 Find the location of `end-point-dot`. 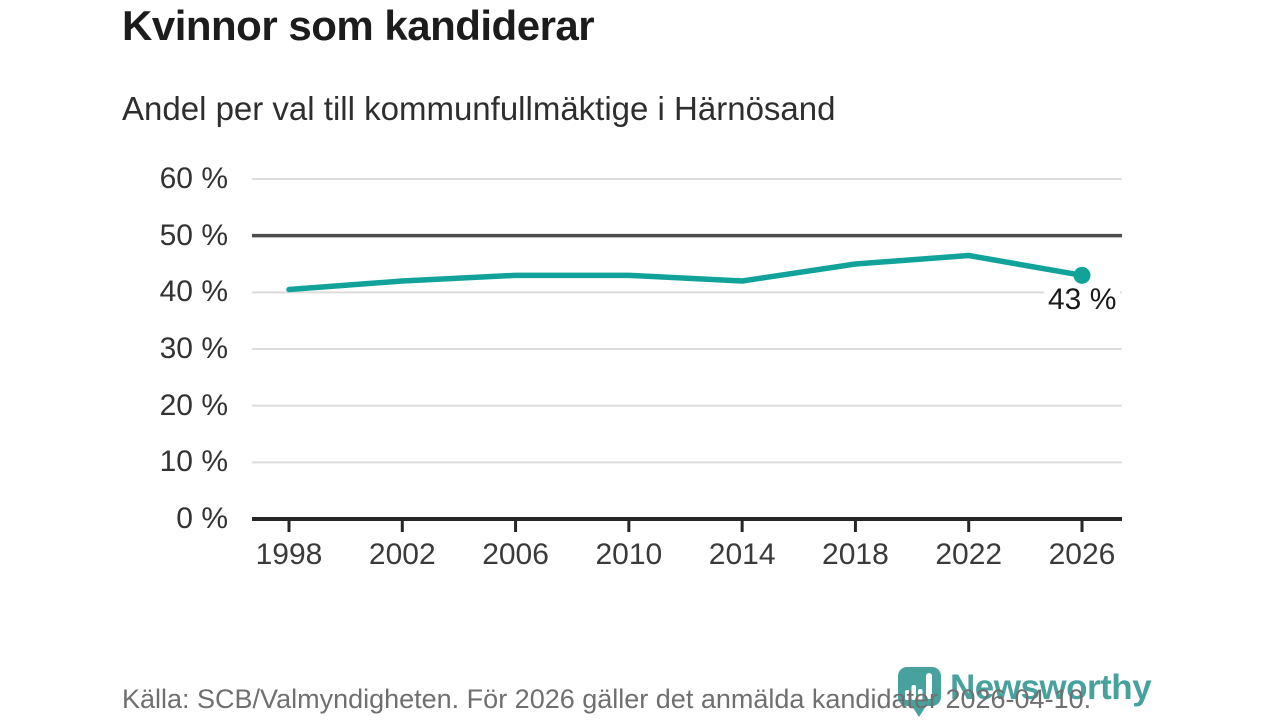

end-point-dot is located at coordinates (1082, 275).